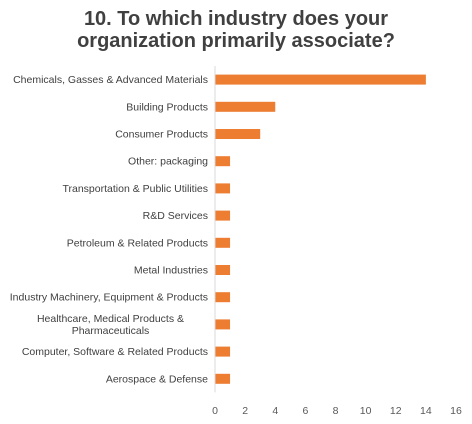 Image resolution: width=472 pixels, height=424 pixels. Describe the element at coordinates (161, 135) in the screenshot. I see `category-label-2: Consumer Products` at that location.